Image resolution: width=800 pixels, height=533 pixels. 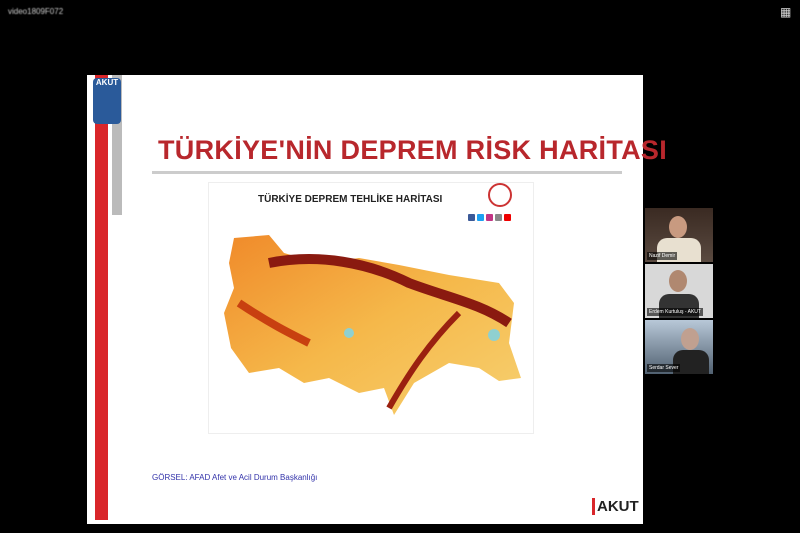 I want to click on slide-red-bar, so click(x=101, y=297).